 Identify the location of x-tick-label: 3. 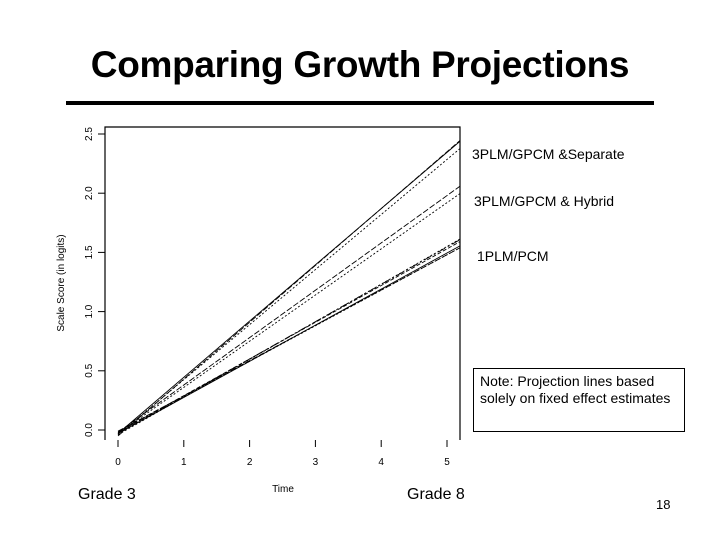
(316, 462).